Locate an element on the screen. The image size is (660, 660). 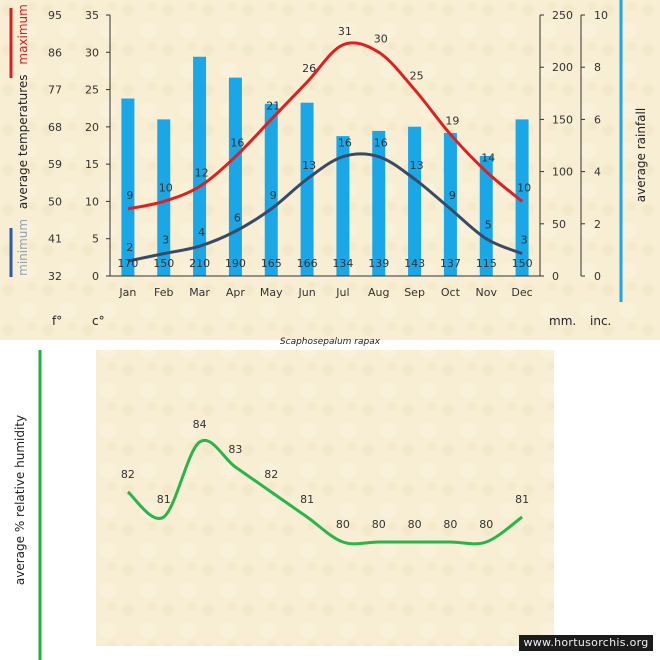
min-temp-label: 6 is located at coordinates (237, 217).